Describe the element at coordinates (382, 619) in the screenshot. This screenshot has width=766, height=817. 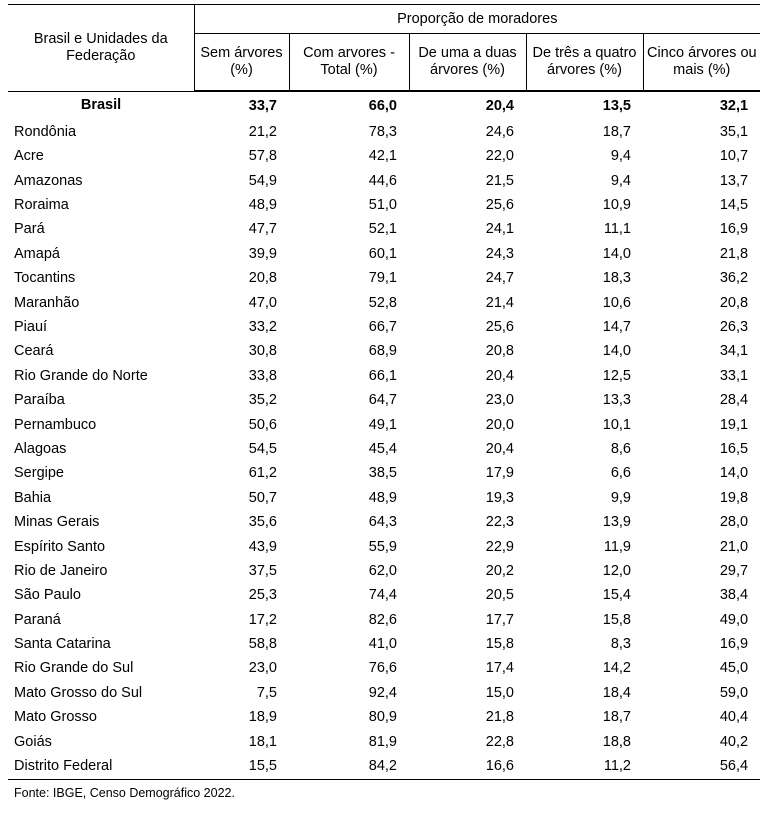
I see `row-value: 82,6` at that location.